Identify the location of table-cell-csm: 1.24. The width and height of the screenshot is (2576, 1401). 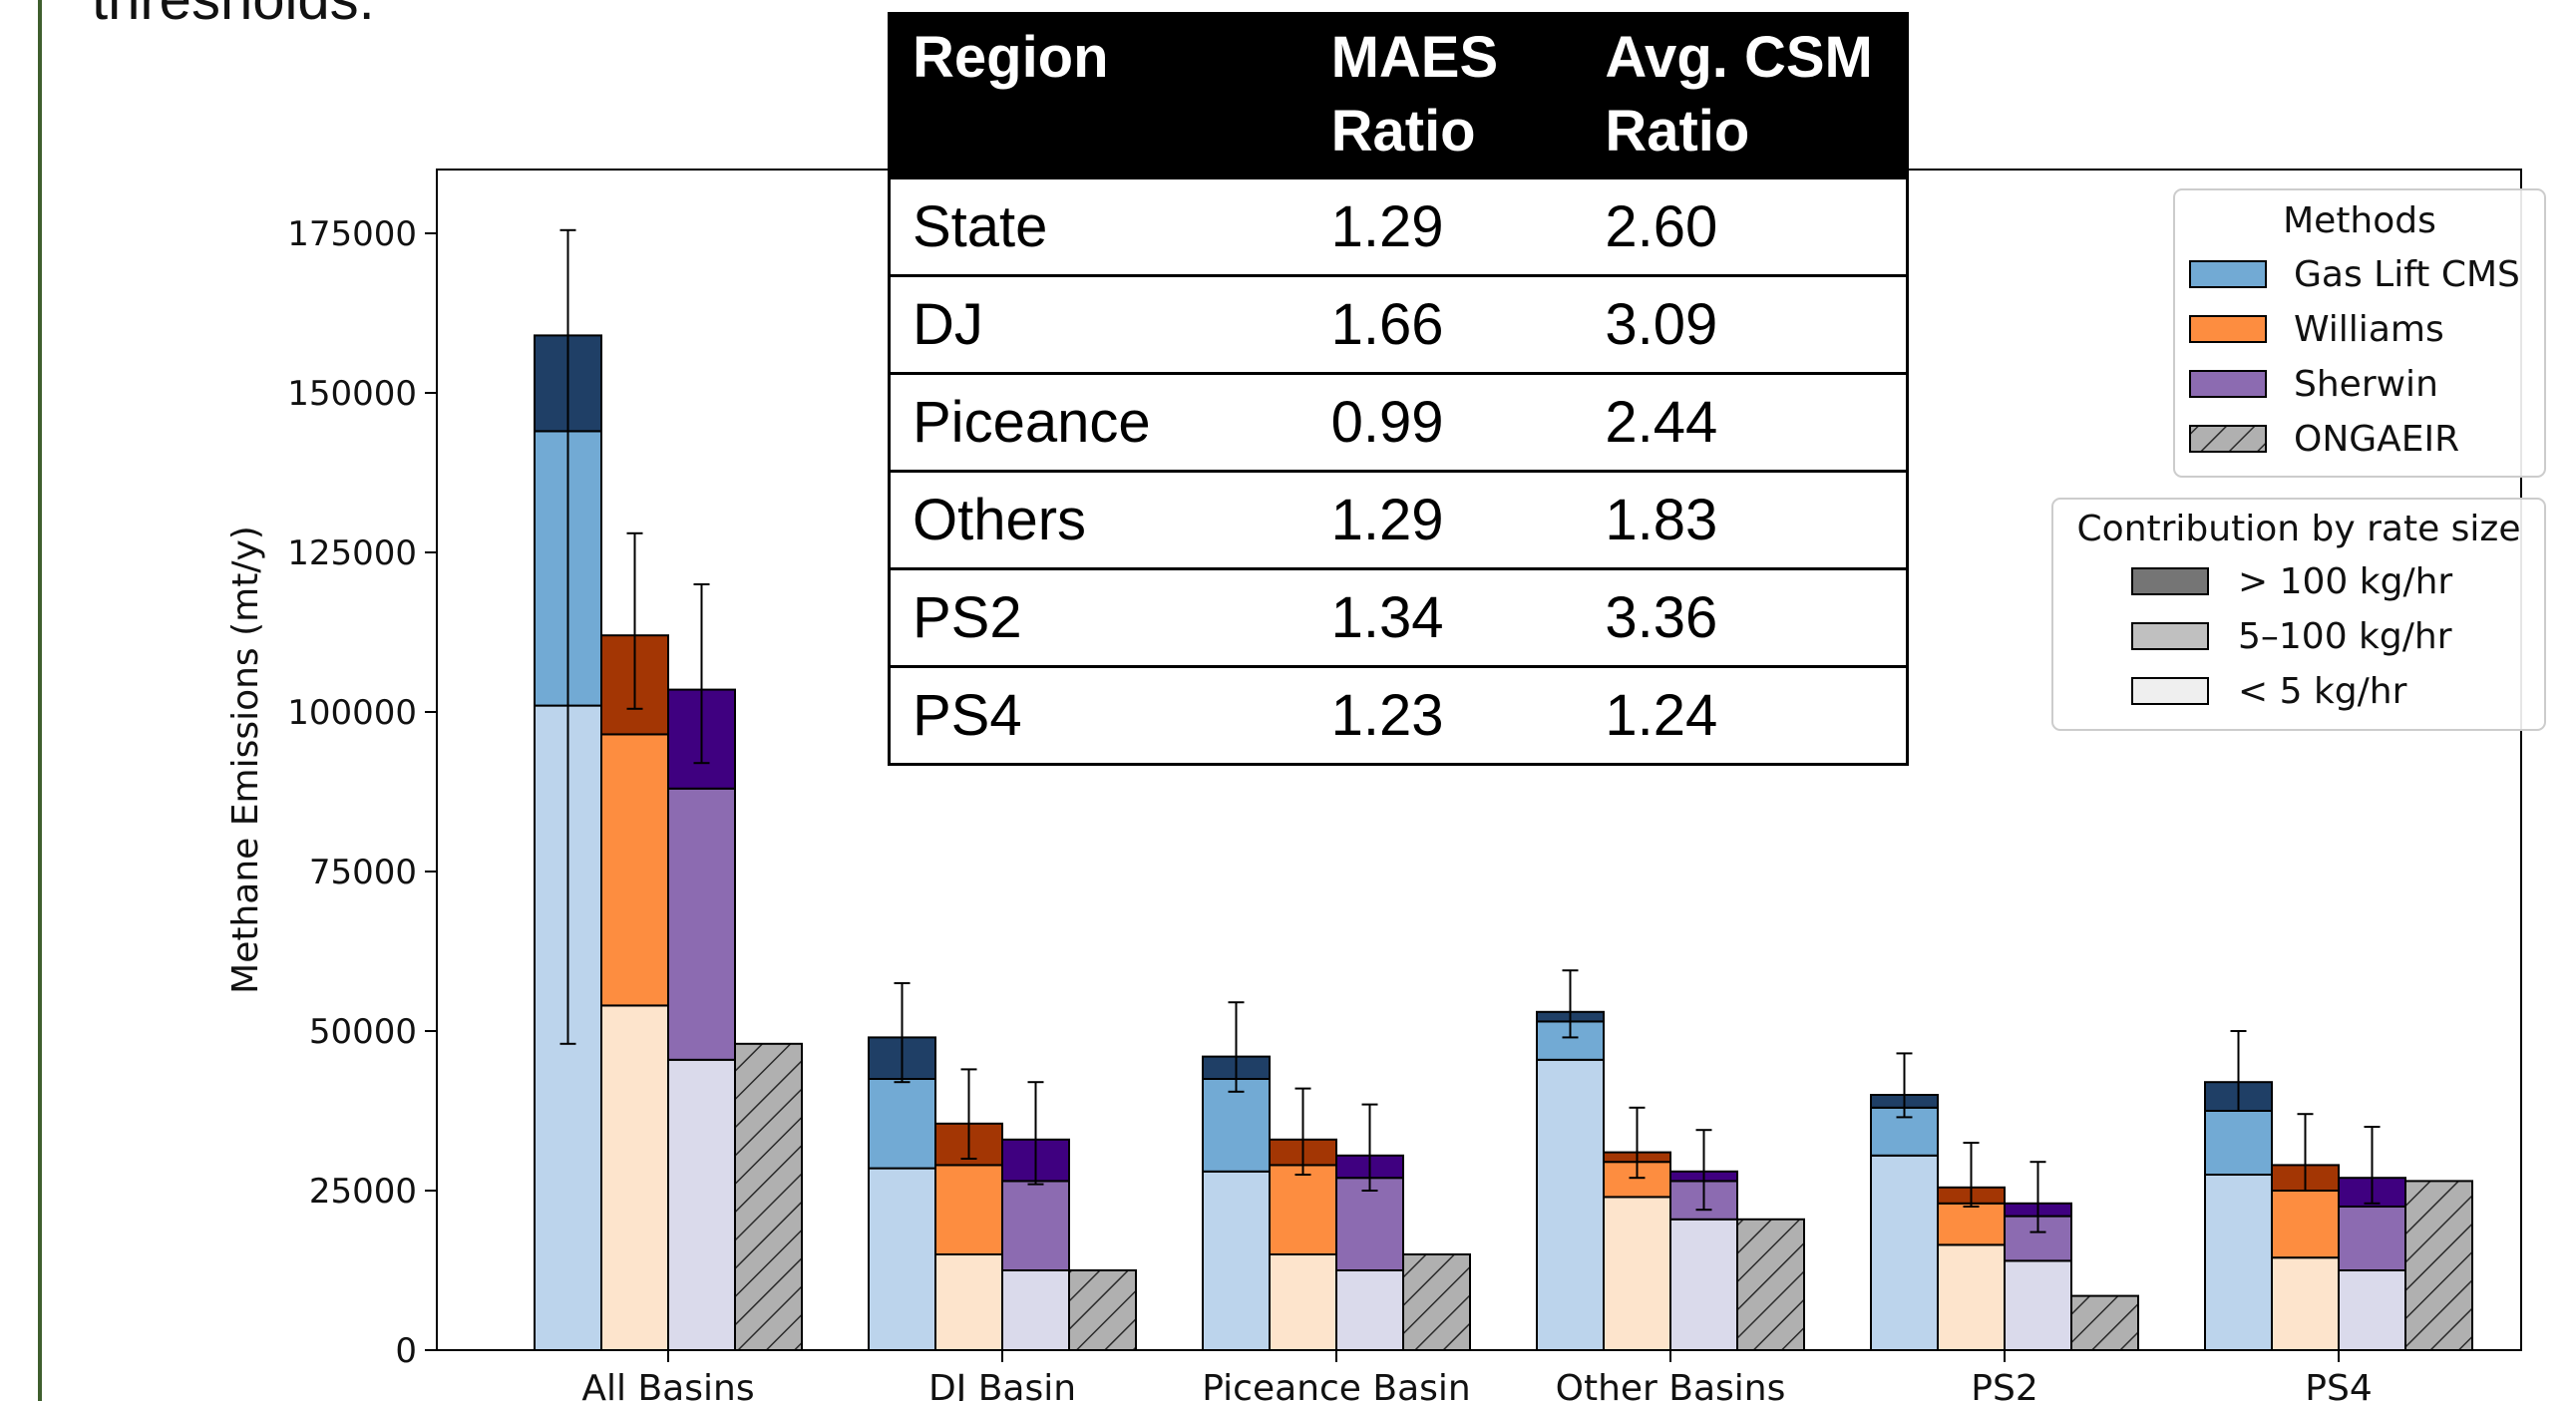
(1745, 715).